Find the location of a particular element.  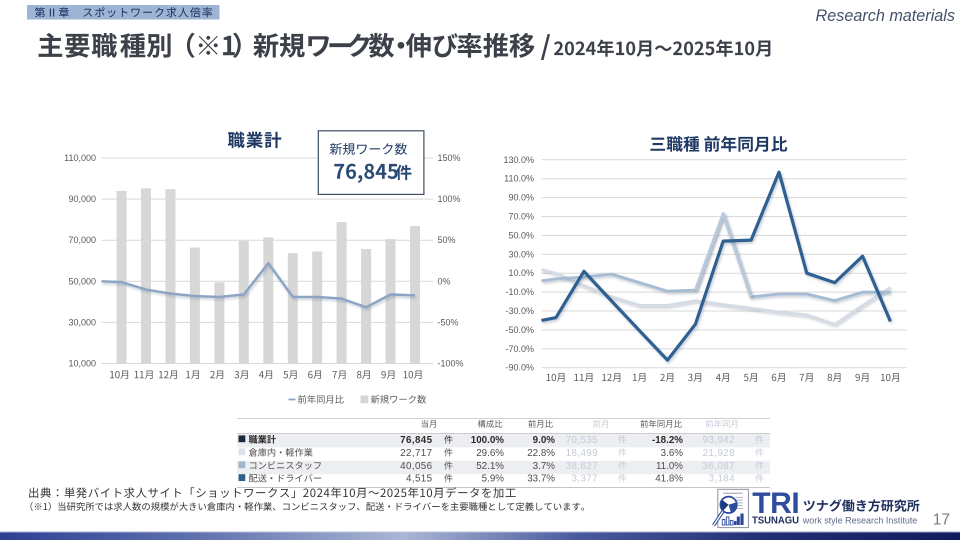

svg-text: 110.0% is located at coordinates (519, 179).